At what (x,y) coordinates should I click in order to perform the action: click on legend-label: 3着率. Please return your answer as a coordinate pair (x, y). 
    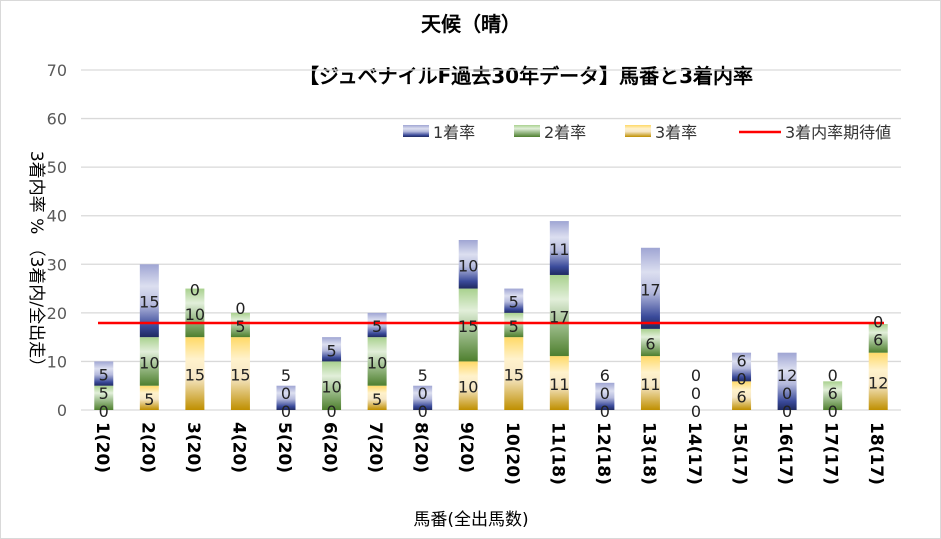
    Looking at the image, I should click on (676, 132).